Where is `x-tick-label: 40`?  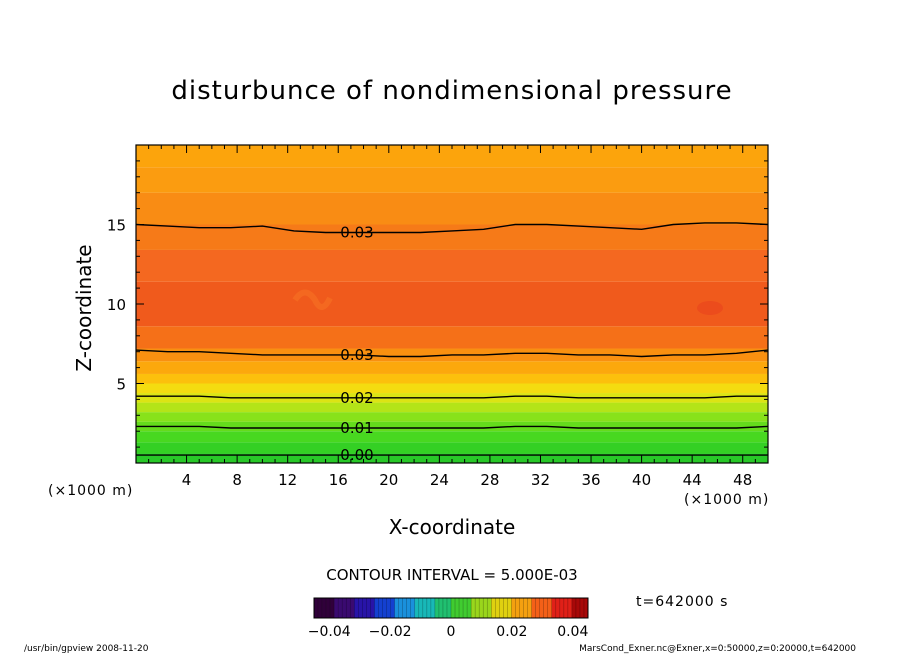
x-tick-label: 40 is located at coordinates (641, 480).